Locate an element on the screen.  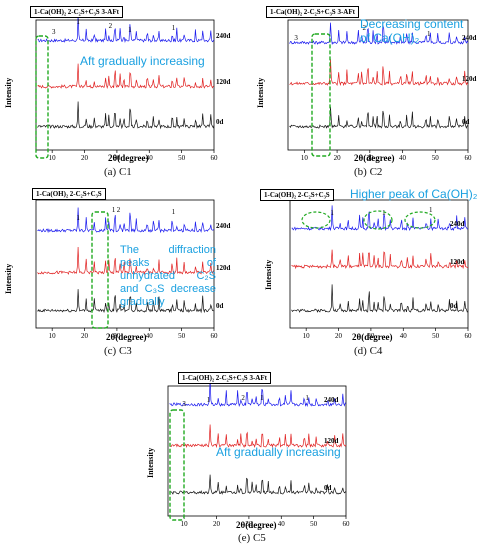
xrd-chart-c1: 10 20 30 40 50 60 240d 120d 0d 3 1 2 1 1 is located at coordinates (133, 87).